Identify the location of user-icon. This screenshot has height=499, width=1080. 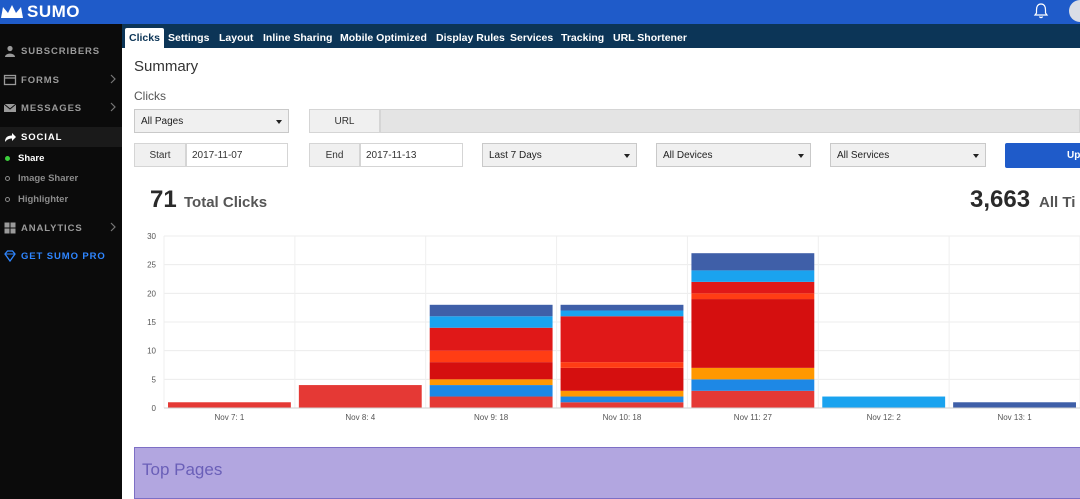
(10, 51).